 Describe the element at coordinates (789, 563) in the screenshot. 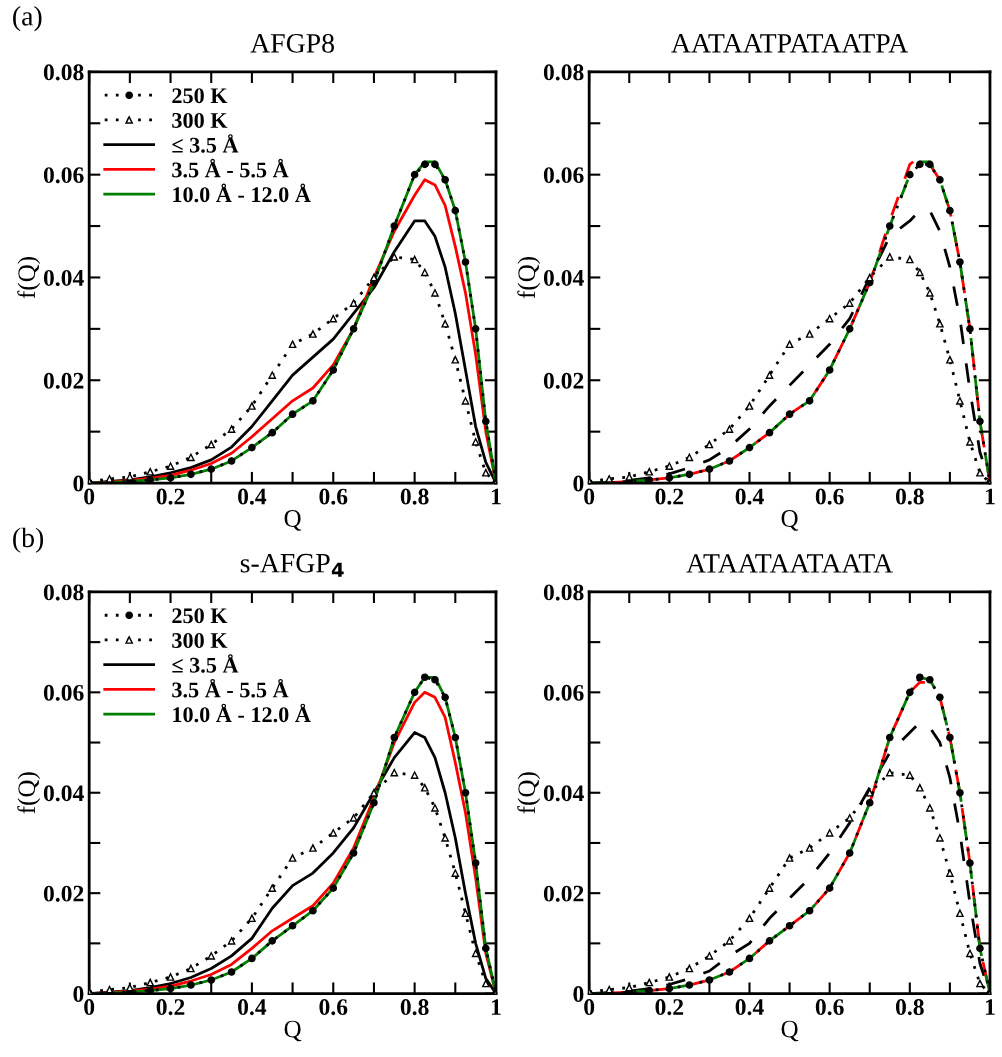

I see `chart-title: ATAATAATAATA` at that location.